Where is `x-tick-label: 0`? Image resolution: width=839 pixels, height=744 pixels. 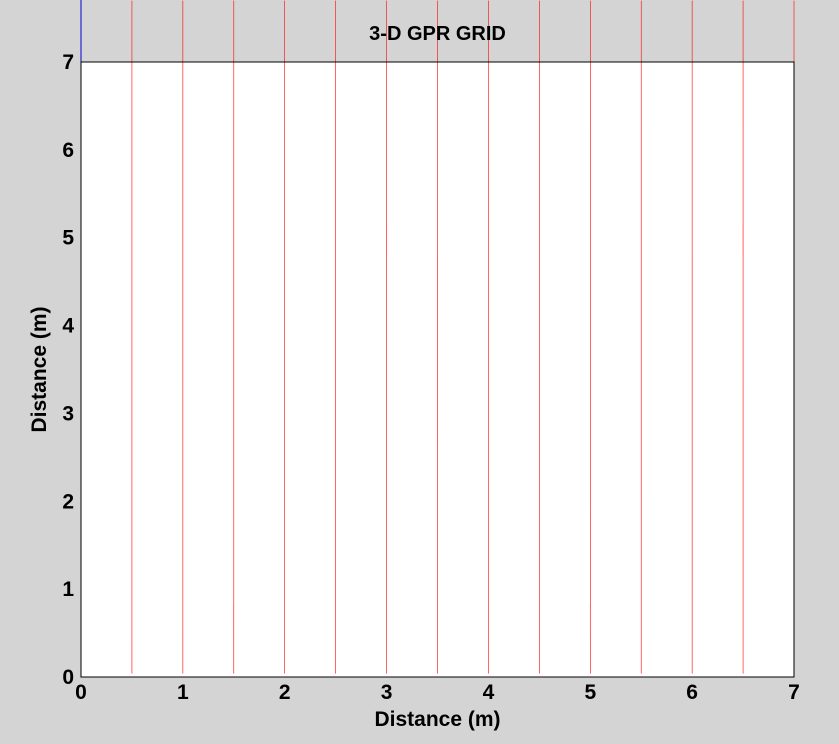
x-tick-label: 0 is located at coordinates (81, 692).